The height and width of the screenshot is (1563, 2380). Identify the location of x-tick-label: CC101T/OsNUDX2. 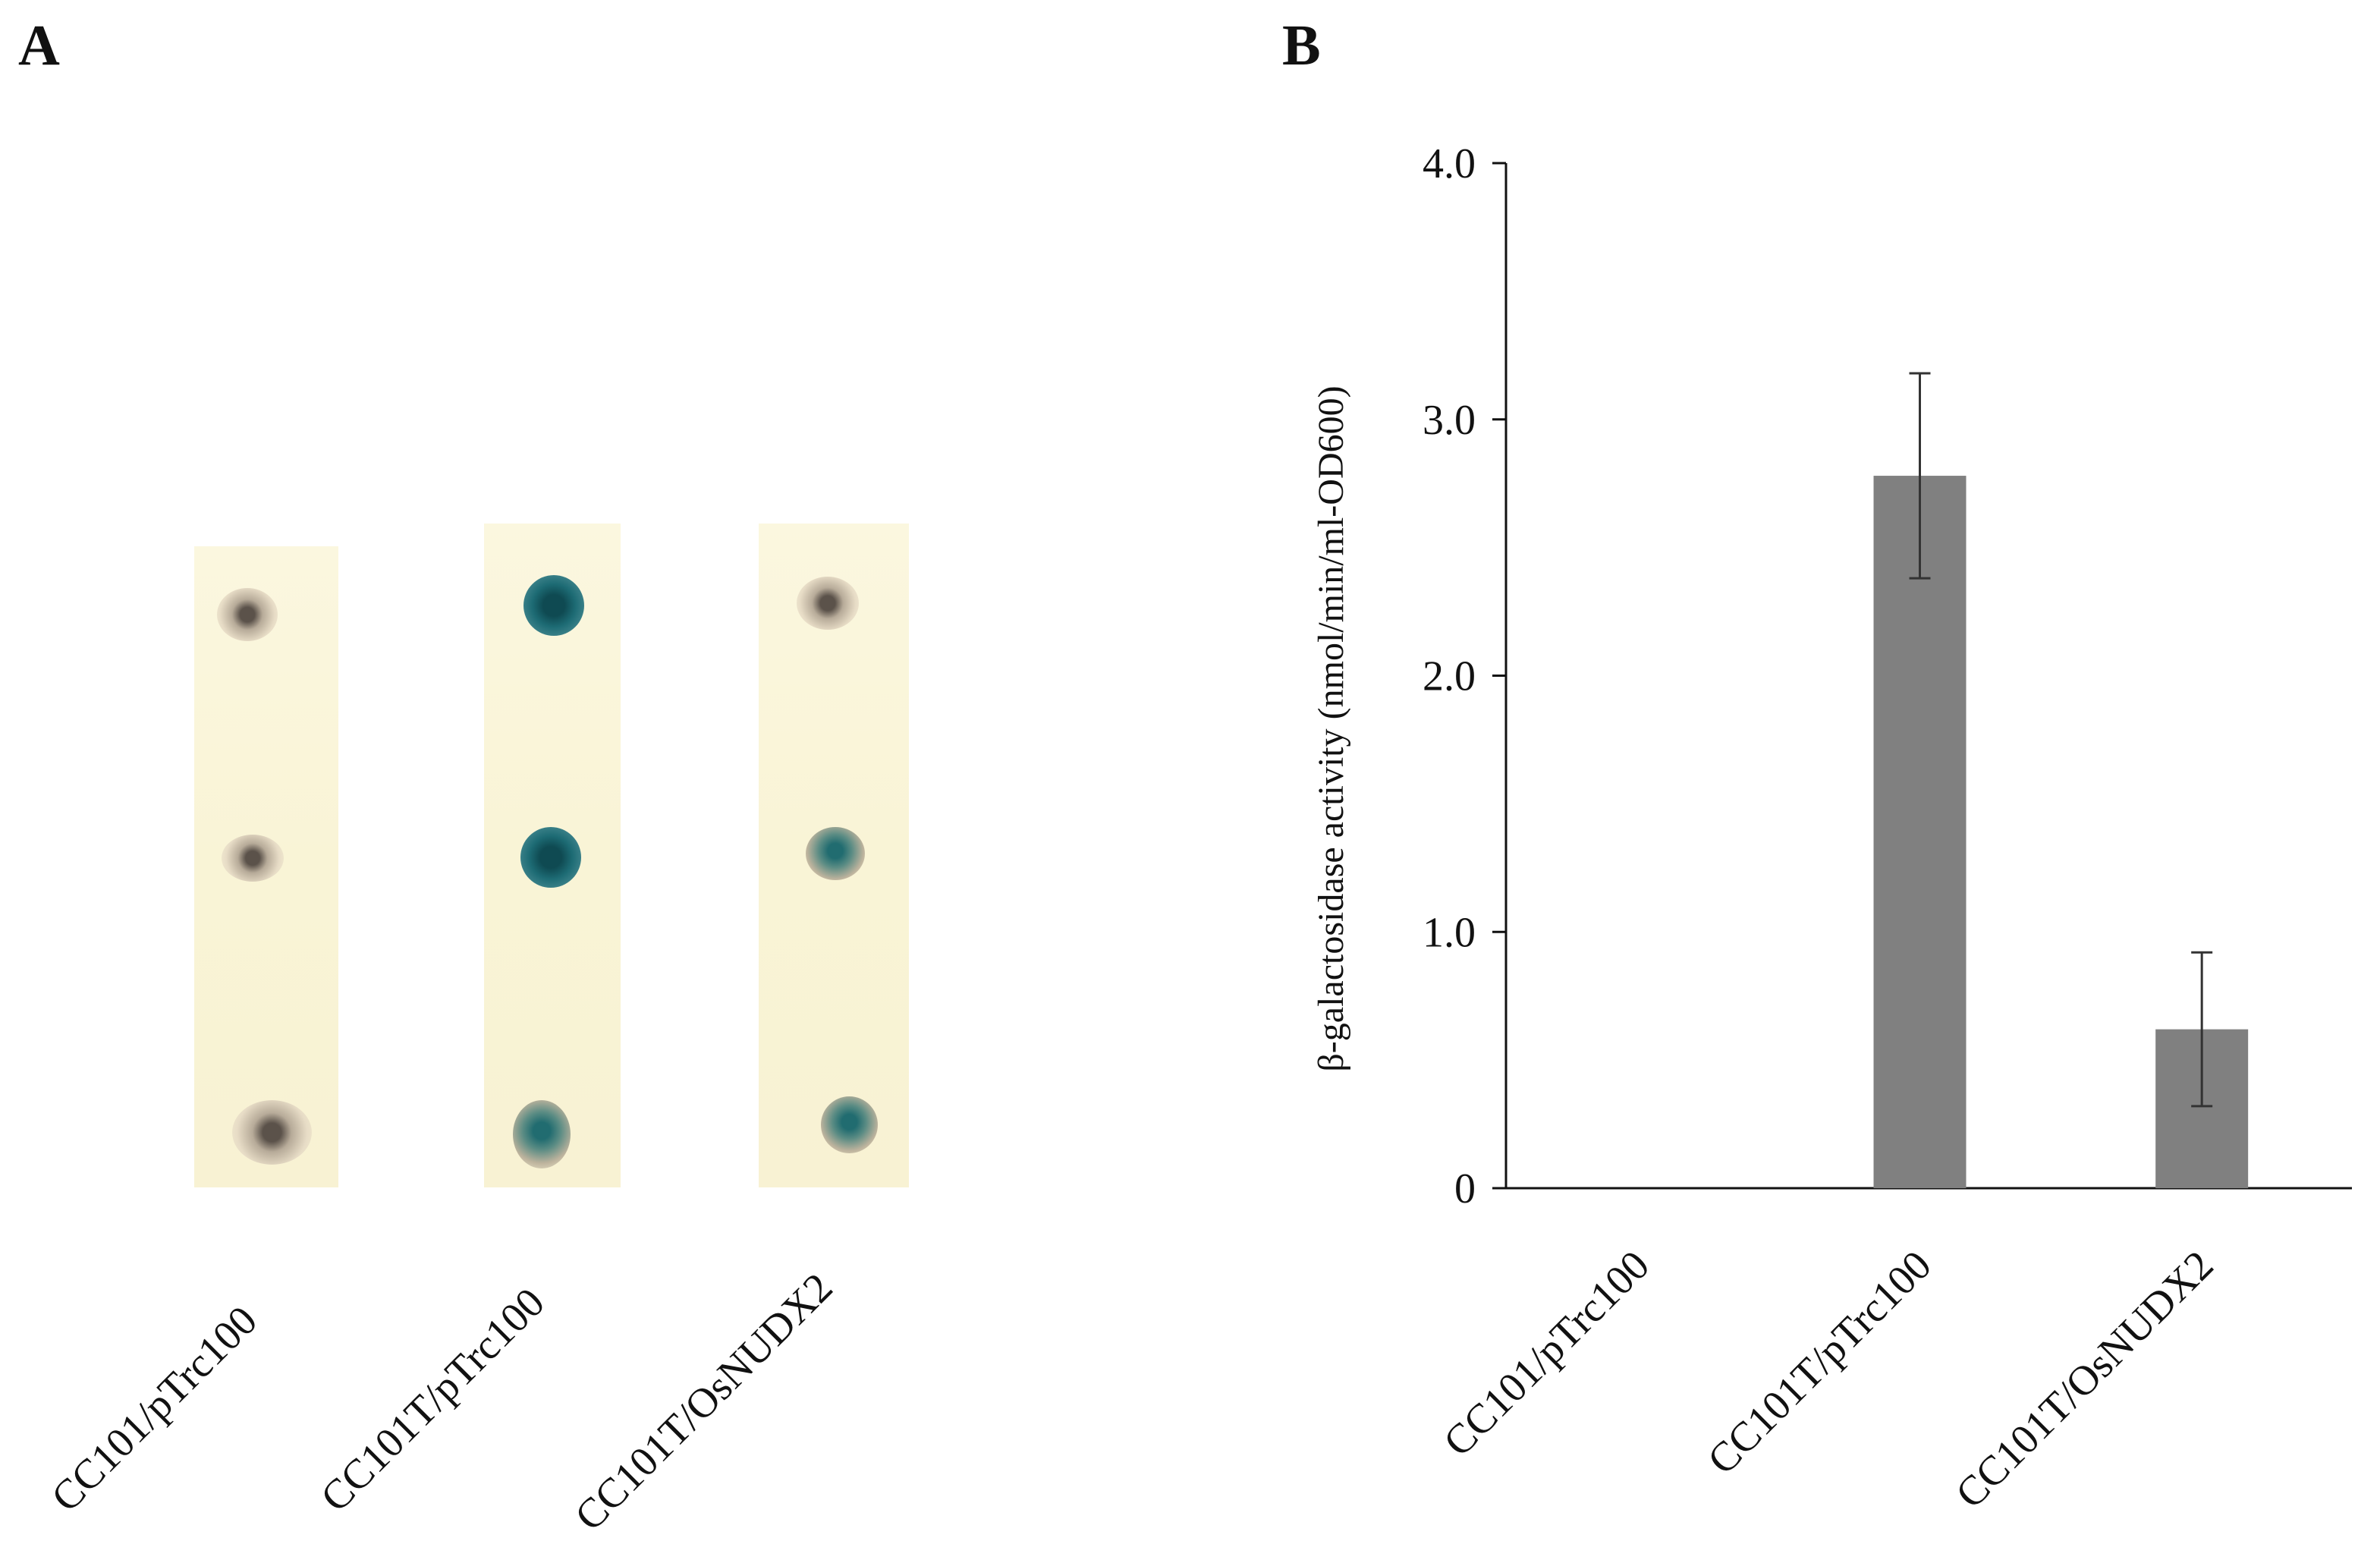
(2084, 1379).